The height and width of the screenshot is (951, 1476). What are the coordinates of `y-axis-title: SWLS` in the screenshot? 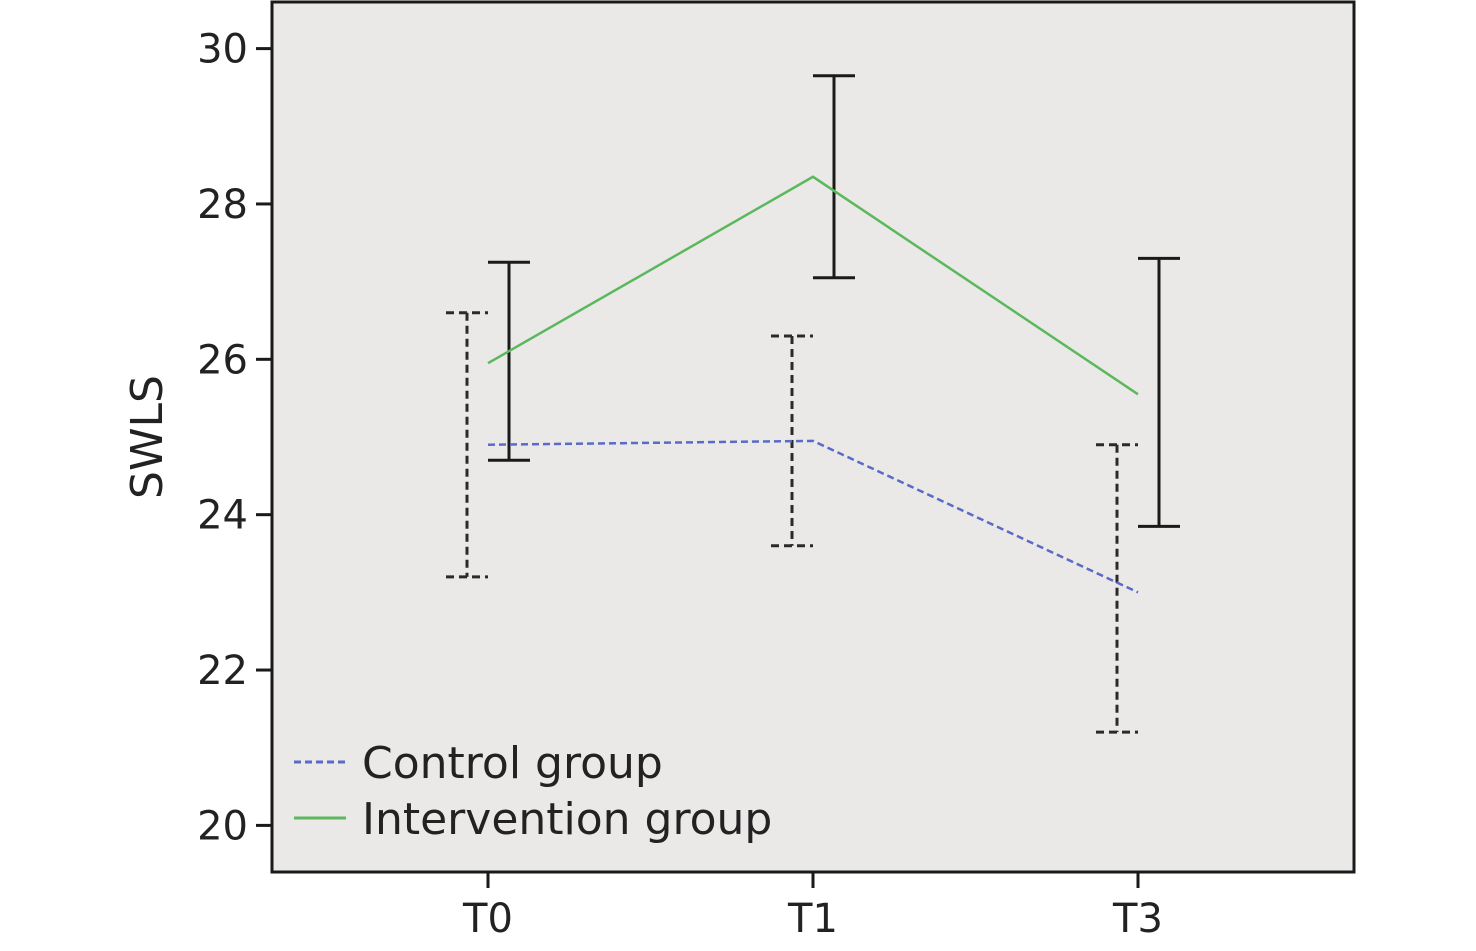 It's located at (147, 437).